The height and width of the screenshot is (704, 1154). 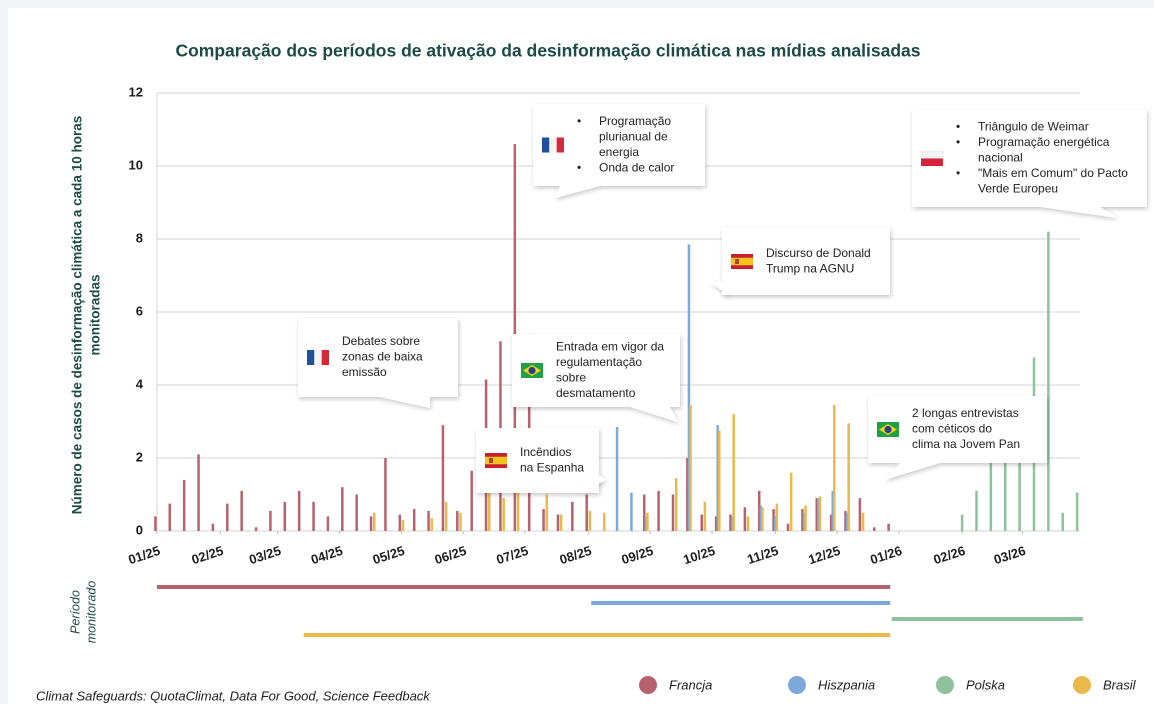 I want to click on annotation-text: Triângulo de Weimar, so click(x=1033, y=127).